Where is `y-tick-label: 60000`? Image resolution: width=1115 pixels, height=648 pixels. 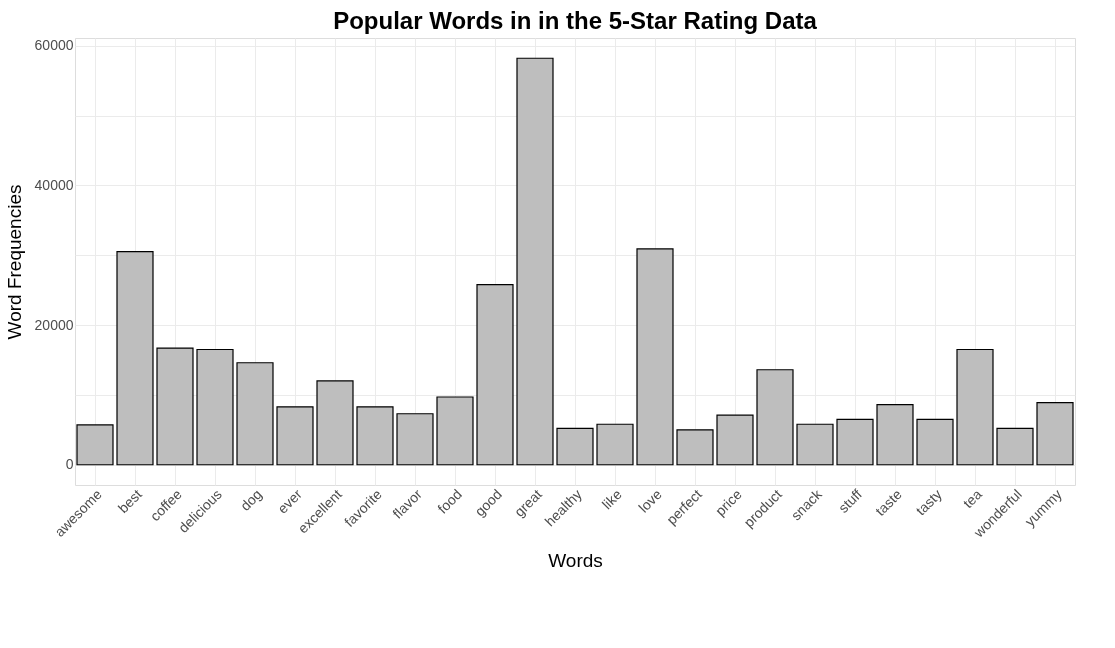 y-tick-label: 60000 is located at coordinates (54, 45).